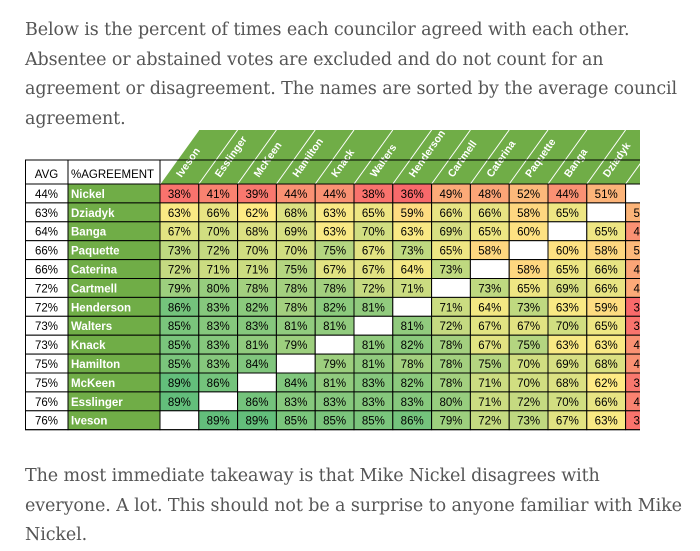 This screenshot has width=700, height=551. Describe the element at coordinates (94, 289) in the screenshot. I see `row-name-cartmell: Cartmell` at that location.